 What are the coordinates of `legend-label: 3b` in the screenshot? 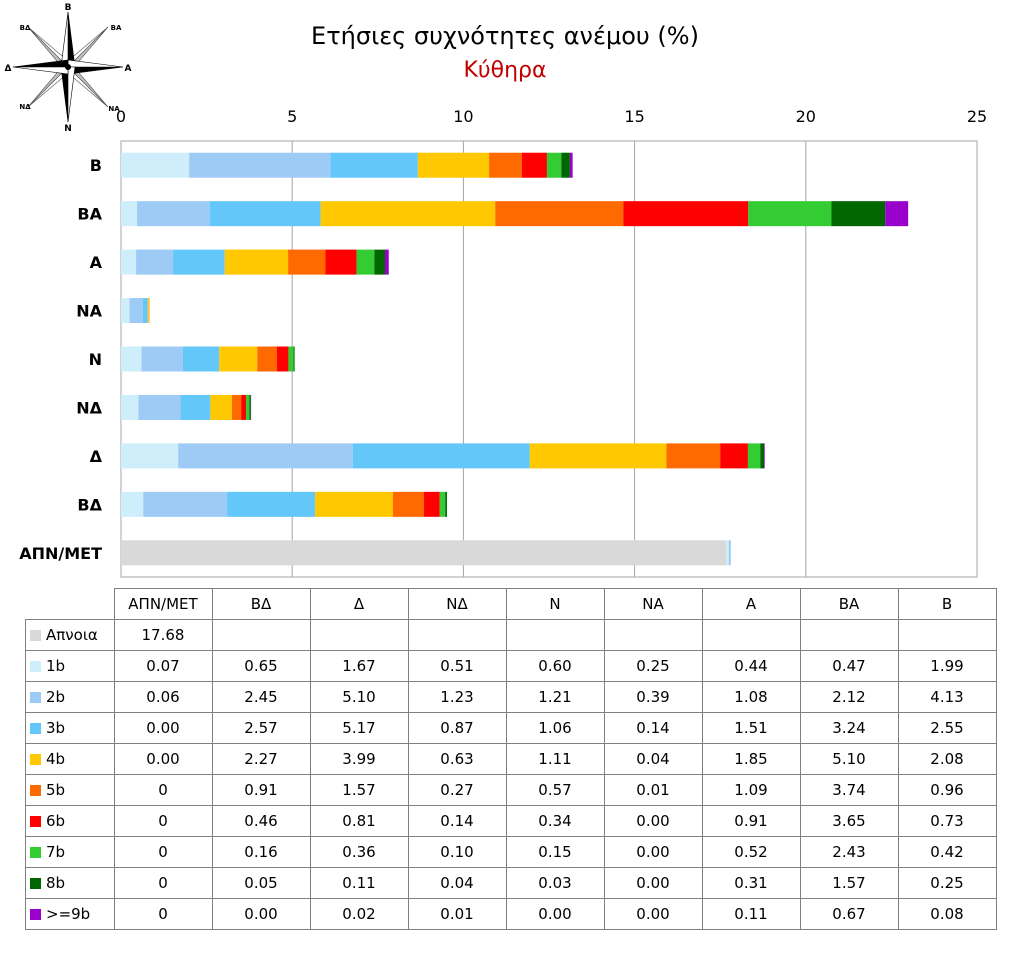 It's located at (56, 728).